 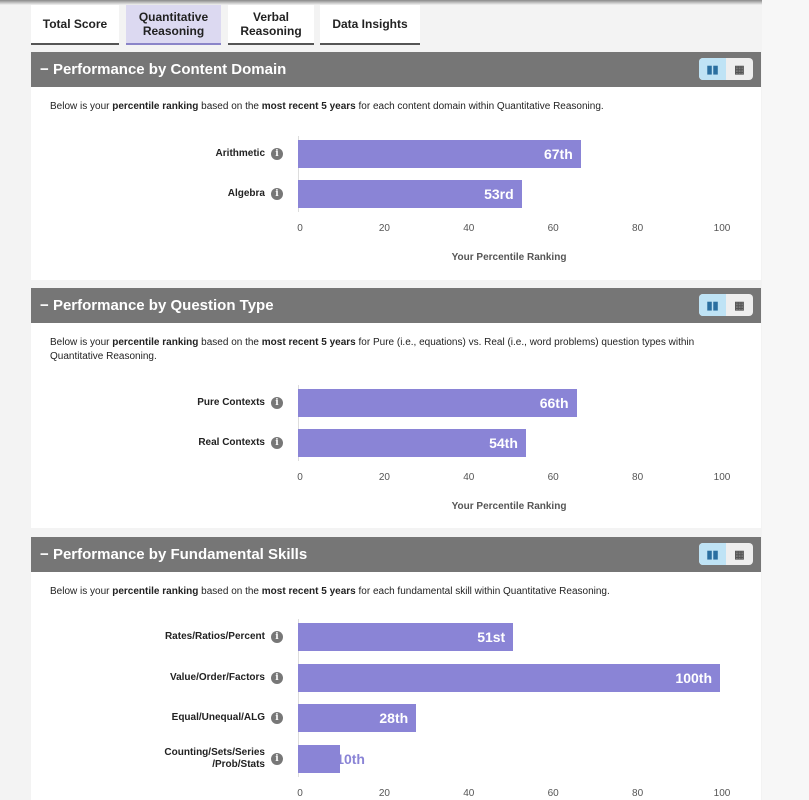 What do you see at coordinates (191, 443) in the screenshot?
I see `category-label: Real Contexts i` at bounding box center [191, 443].